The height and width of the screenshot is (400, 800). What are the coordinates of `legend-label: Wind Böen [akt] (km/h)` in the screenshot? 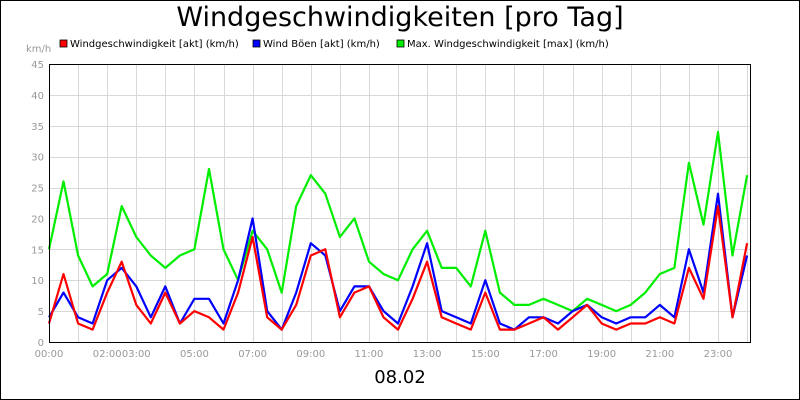 It's located at (321, 44).